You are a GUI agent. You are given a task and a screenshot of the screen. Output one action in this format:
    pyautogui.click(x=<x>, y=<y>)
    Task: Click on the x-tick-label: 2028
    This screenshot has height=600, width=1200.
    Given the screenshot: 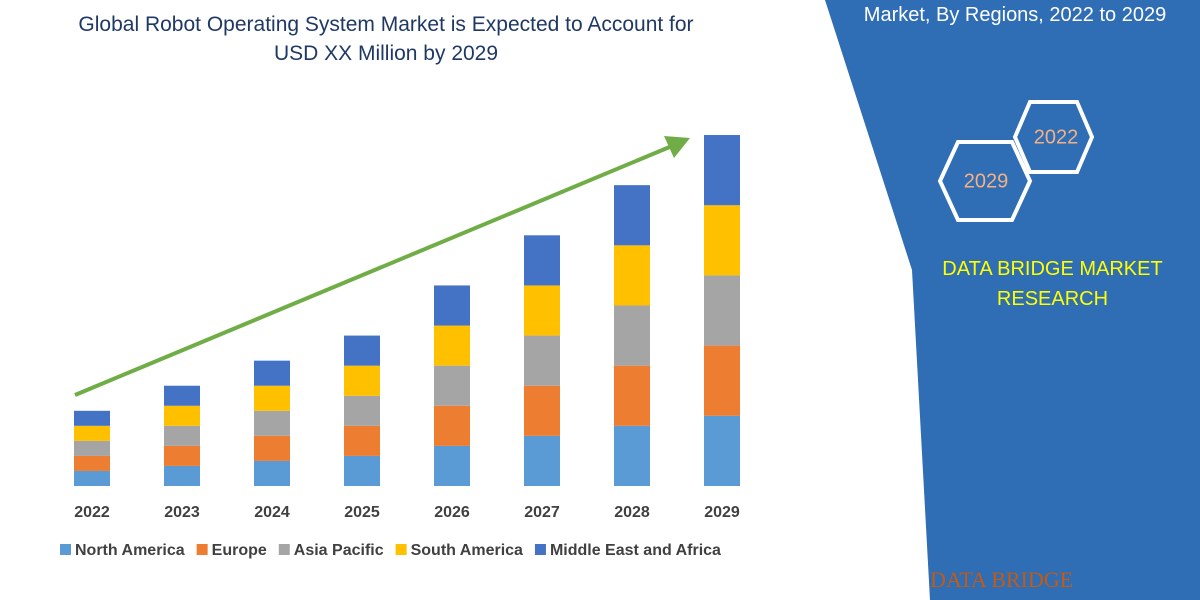 What is the action you would take?
    pyautogui.click(x=632, y=512)
    